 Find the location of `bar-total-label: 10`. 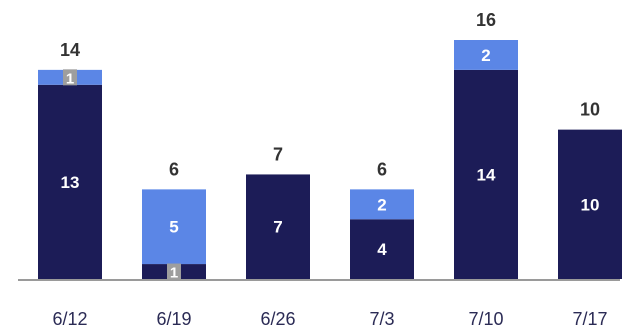

bar-total-label: 10 is located at coordinates (590, 110).